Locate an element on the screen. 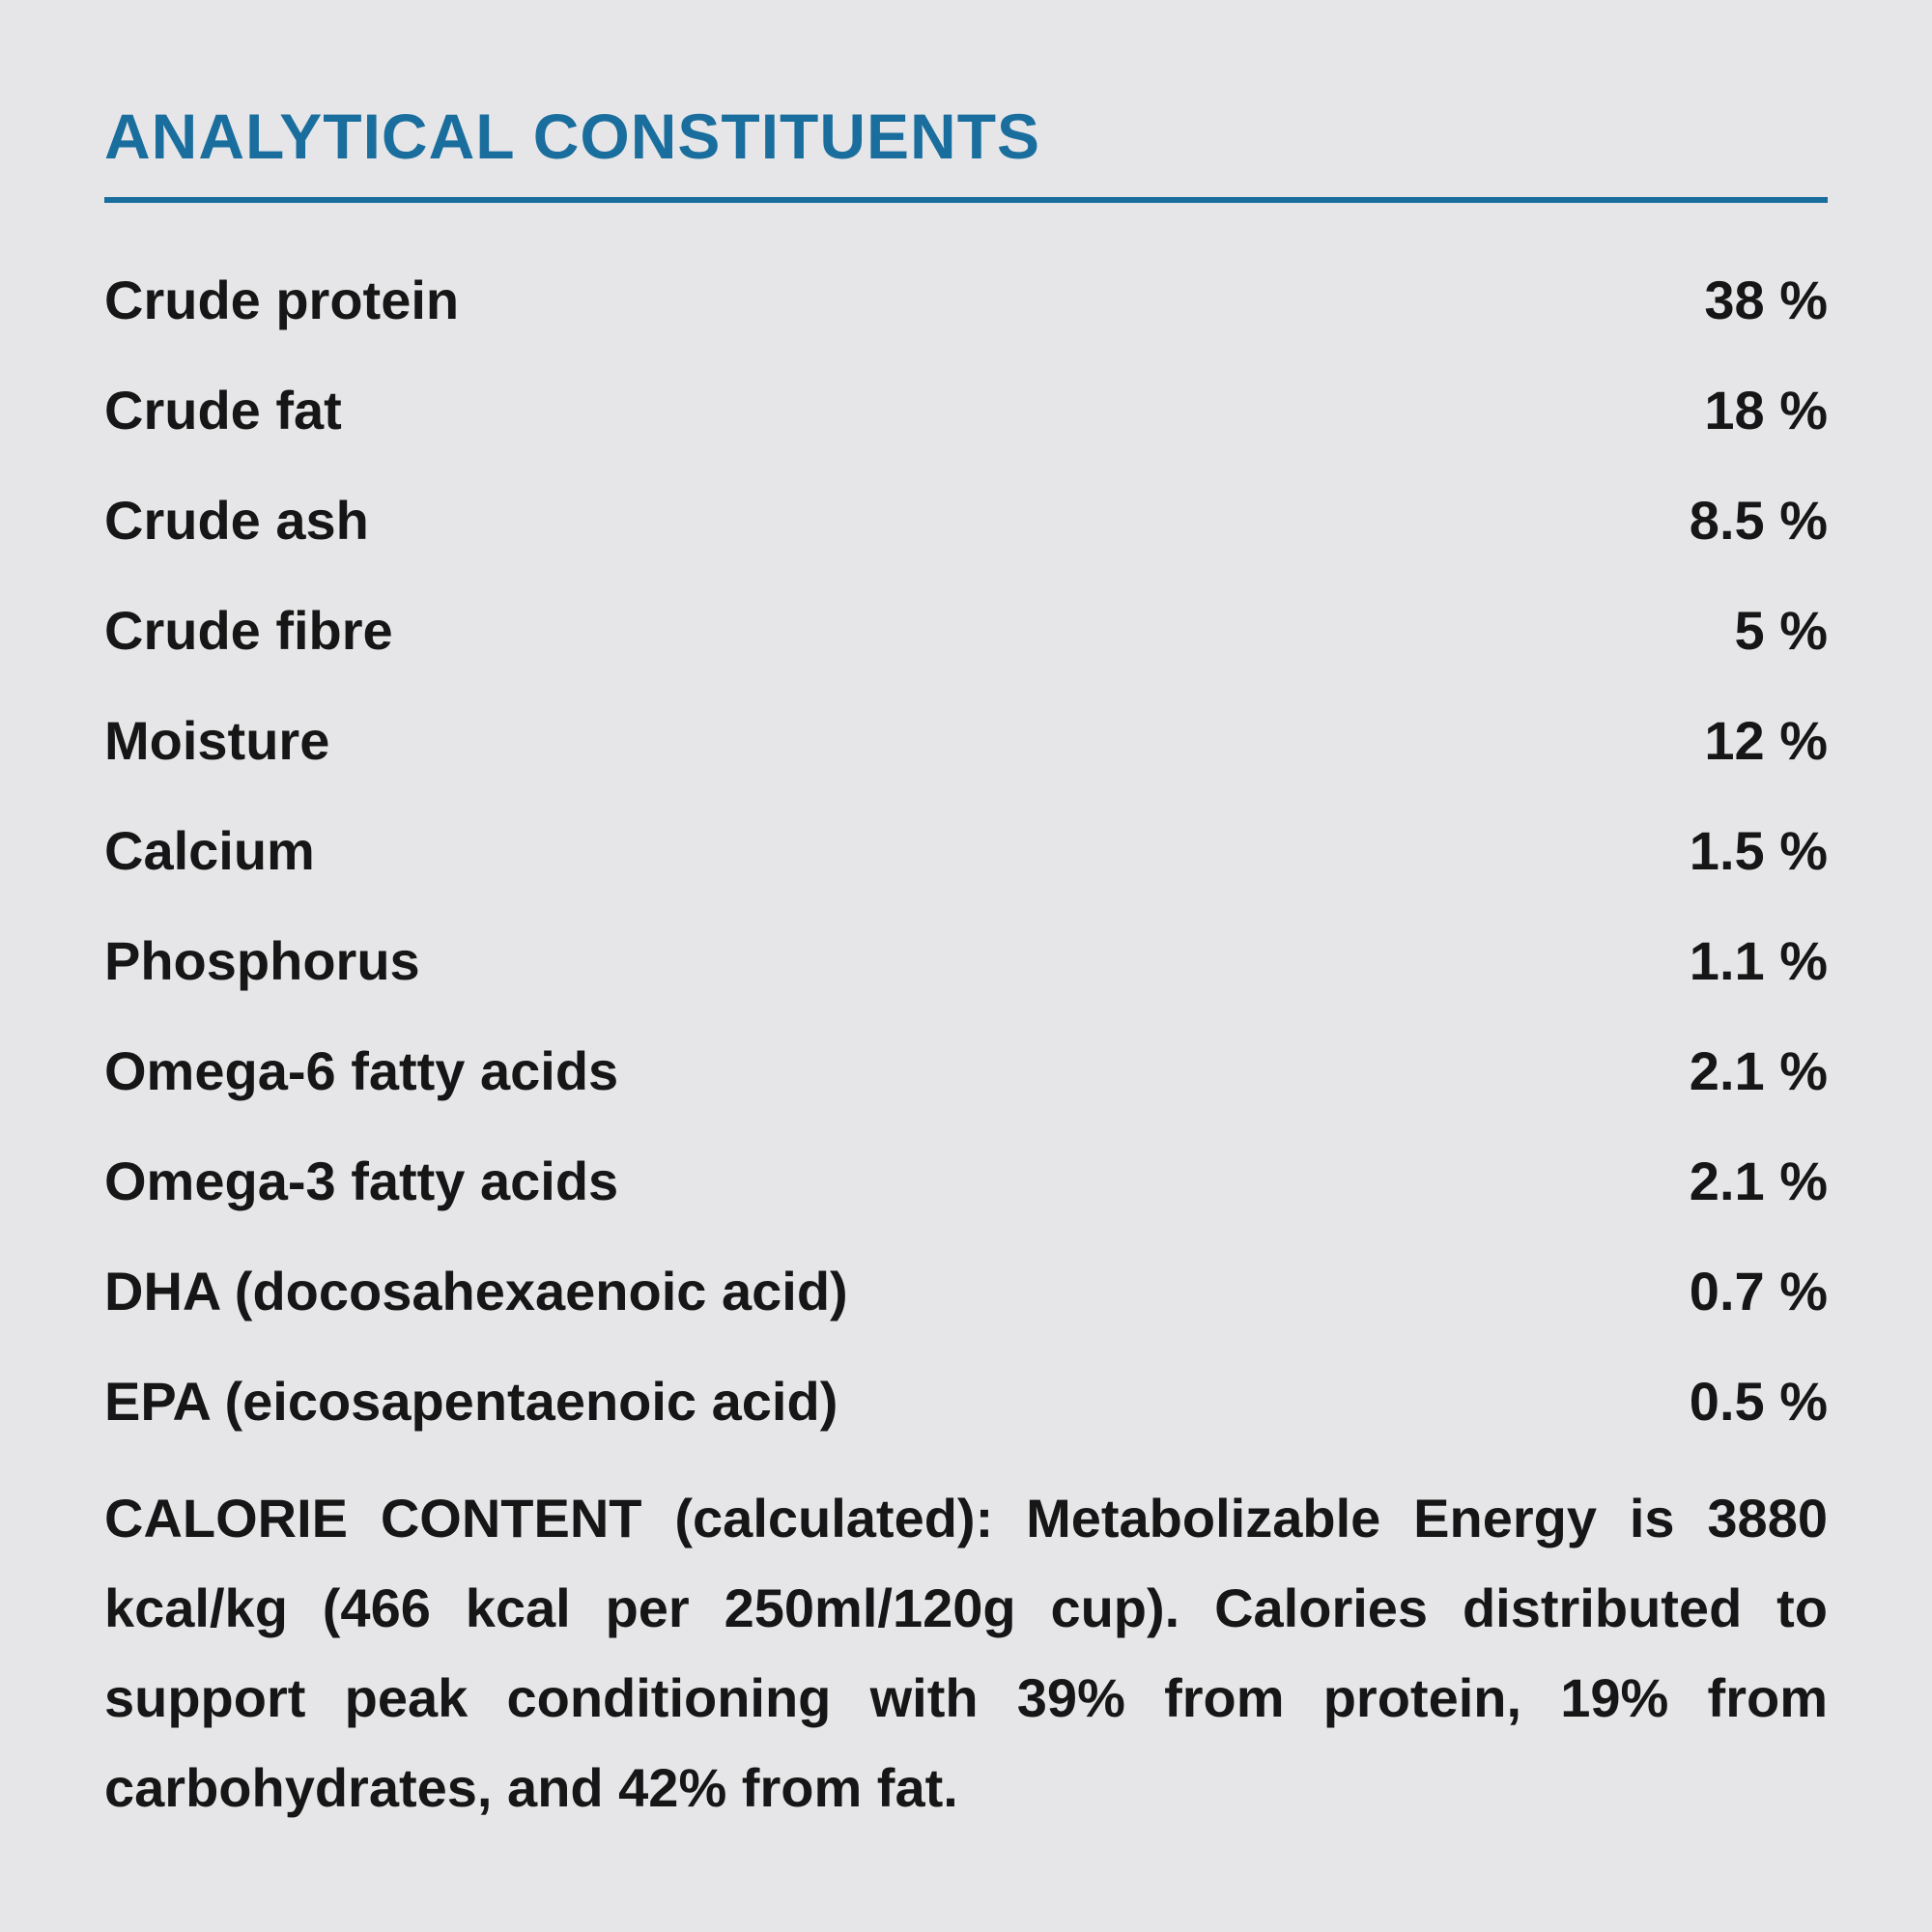  nutrient-value: 0.7 % is located at coordinates (1758, 1291).